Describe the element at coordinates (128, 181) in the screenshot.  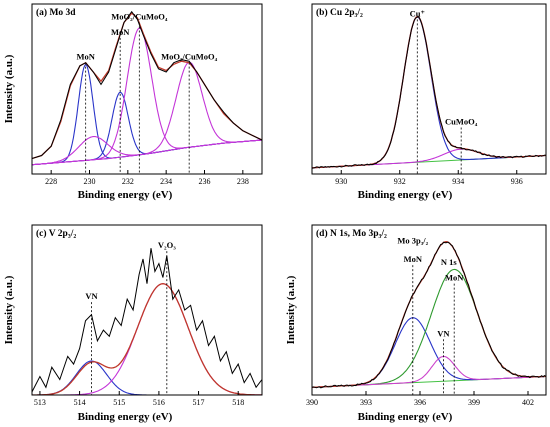
I see `x-tick-label: 232` at that location.